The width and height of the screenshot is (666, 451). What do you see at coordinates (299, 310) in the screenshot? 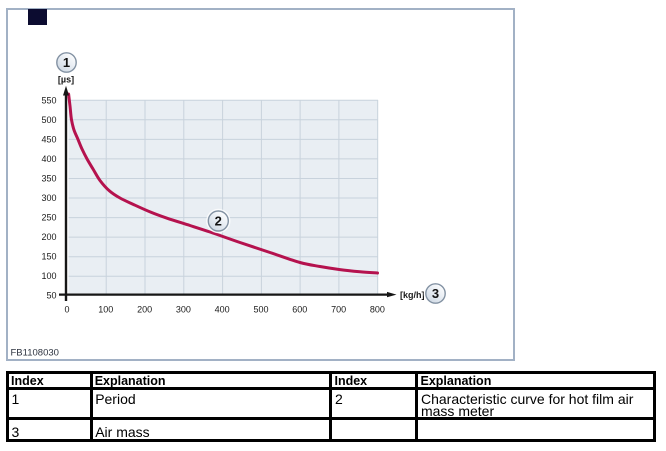
I see `svg-text: 600` at bounding box center [299, 310].